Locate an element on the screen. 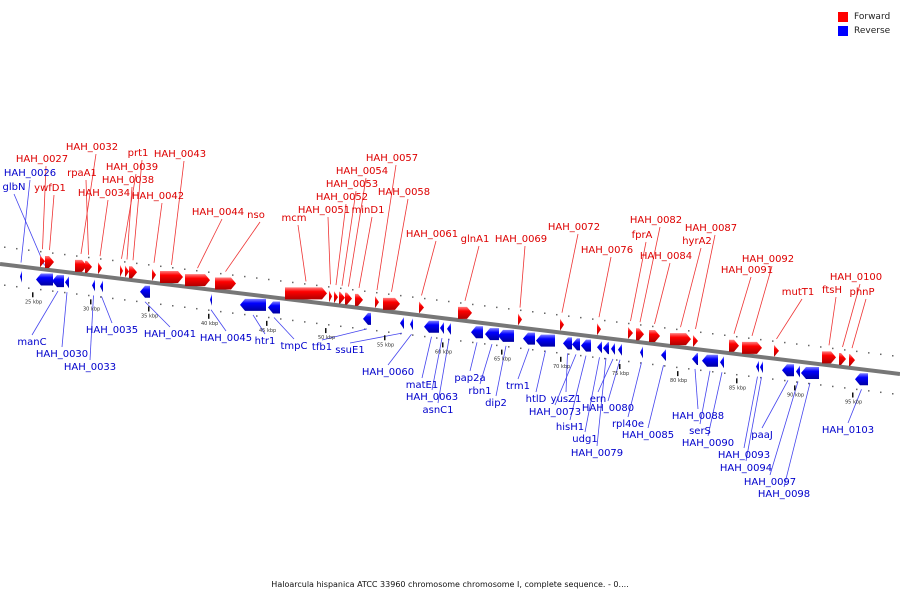 This screenshot has width=900, height=600. forward-gene-label: HAH_0061 is located at coordinates (432, 234).